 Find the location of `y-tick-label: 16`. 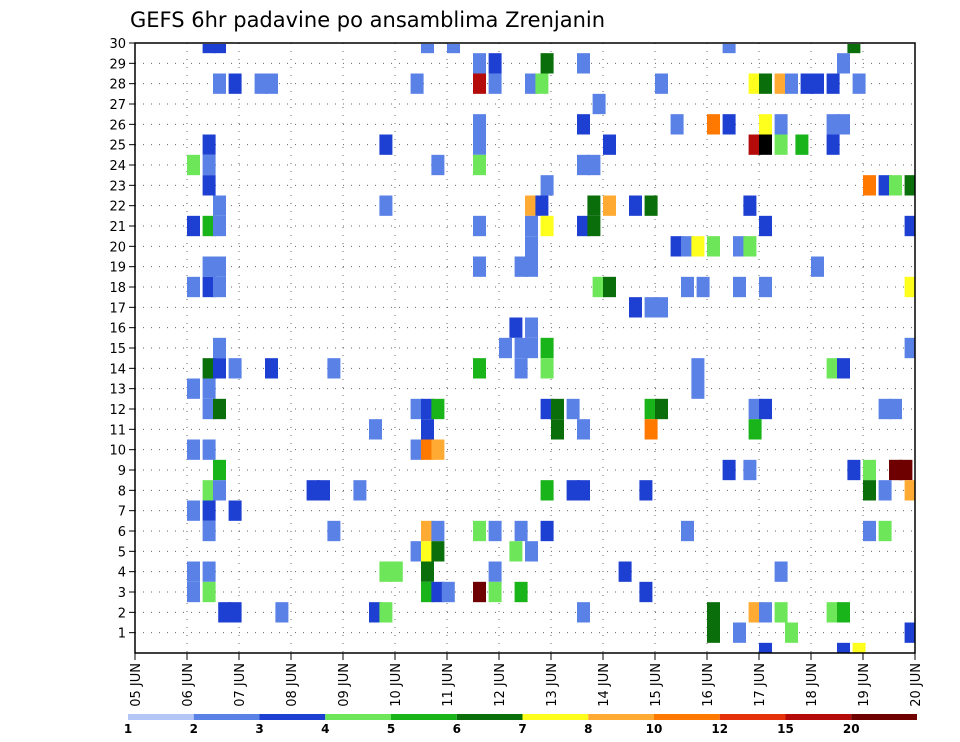

y-tick-label: 16 is located at coordinates (117, 329).